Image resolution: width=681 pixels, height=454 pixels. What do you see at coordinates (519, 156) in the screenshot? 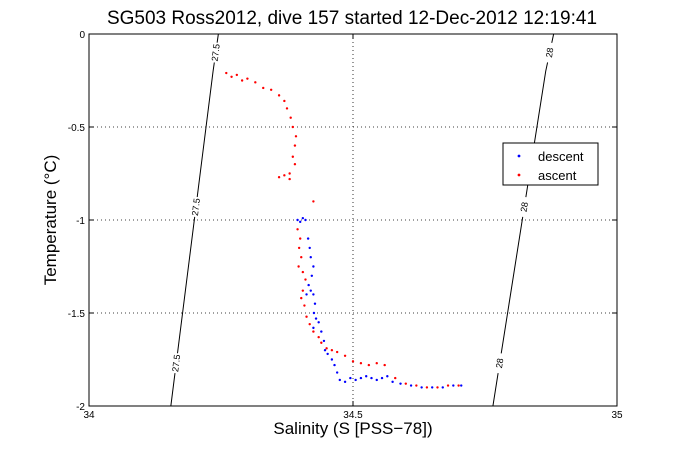
I see `legend-marker-descent` at bounding box center [519, 156].